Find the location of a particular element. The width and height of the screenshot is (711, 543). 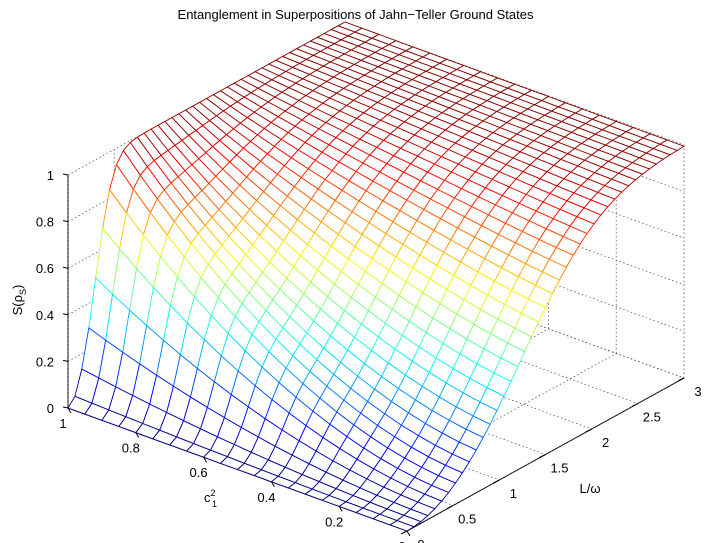

y-axis-label: L/ω is located at coordinates (590, 488).